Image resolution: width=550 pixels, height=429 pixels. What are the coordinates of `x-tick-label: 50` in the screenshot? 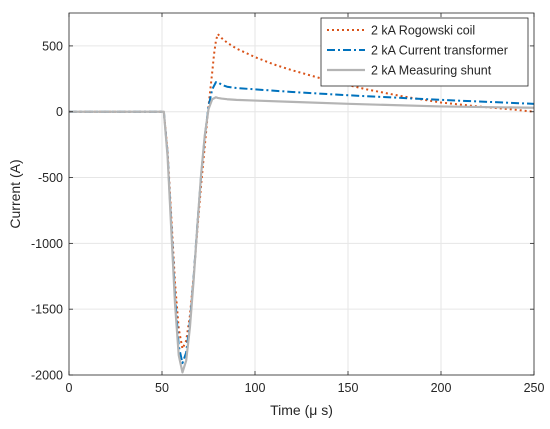 It's located at (162, 388).